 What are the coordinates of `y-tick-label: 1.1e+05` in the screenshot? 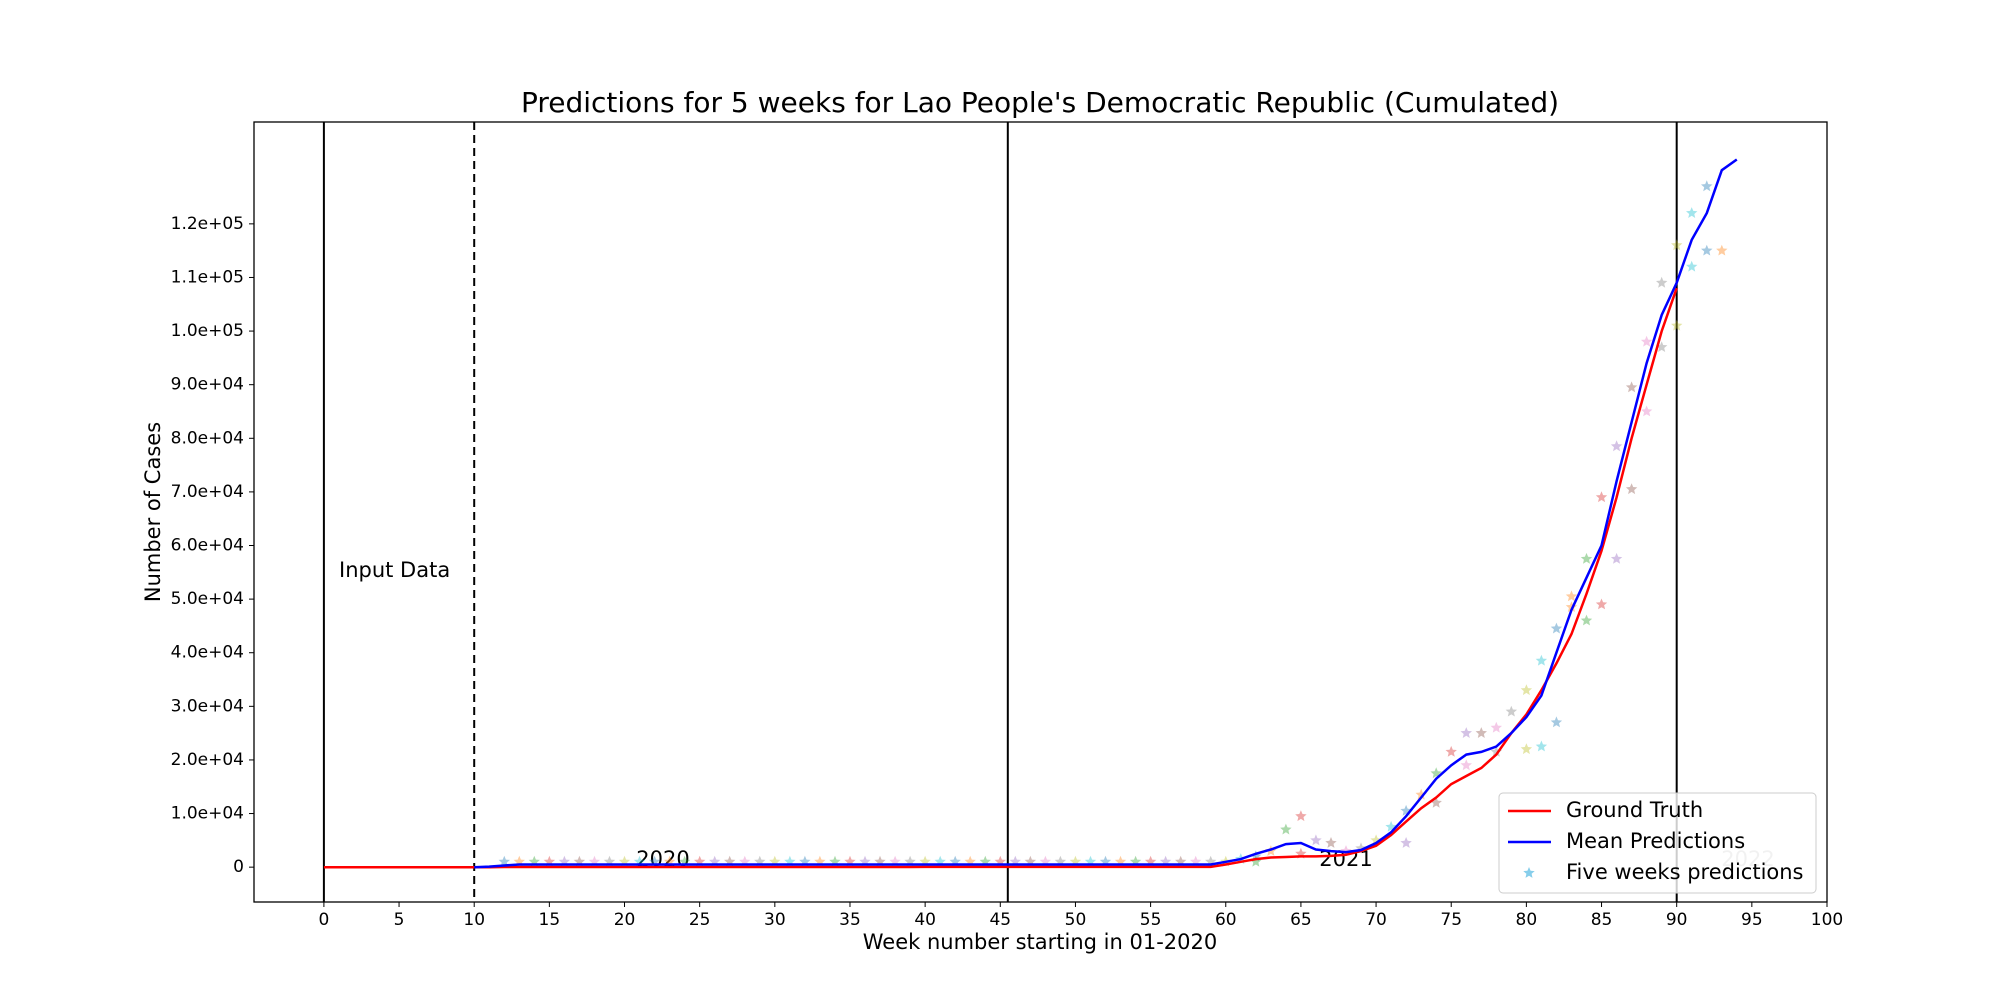 It's located at (207, 277).